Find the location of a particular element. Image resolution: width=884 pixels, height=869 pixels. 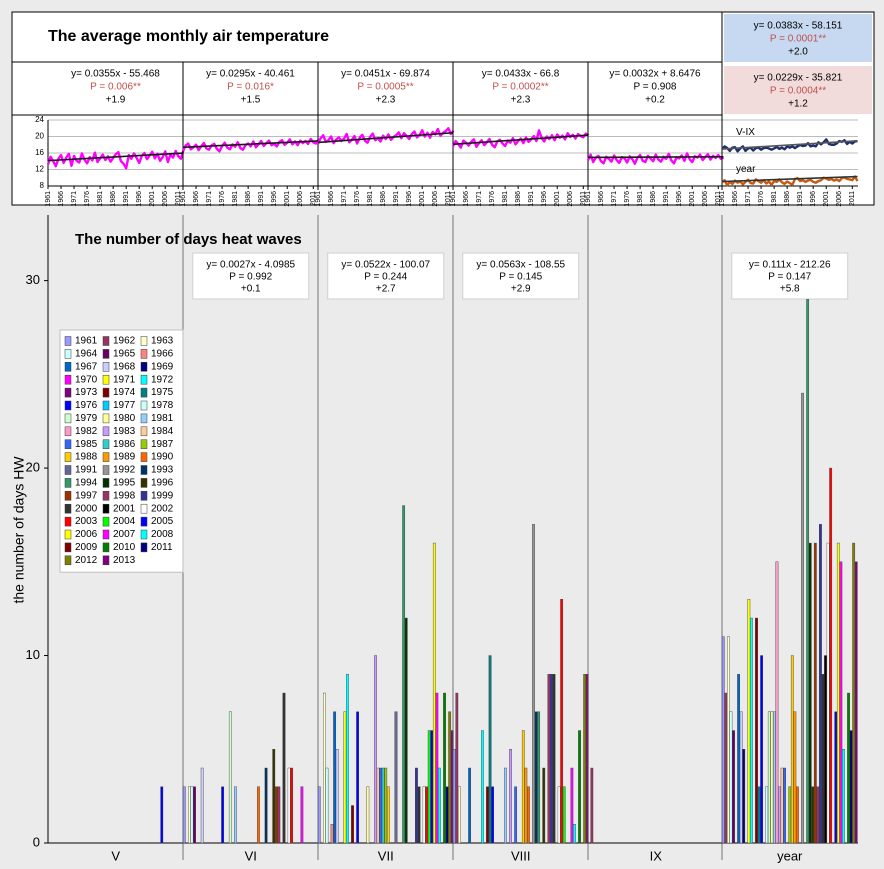

regression-equation: y= 0.0451x - 69.874 is located at coordinates (385, 74).